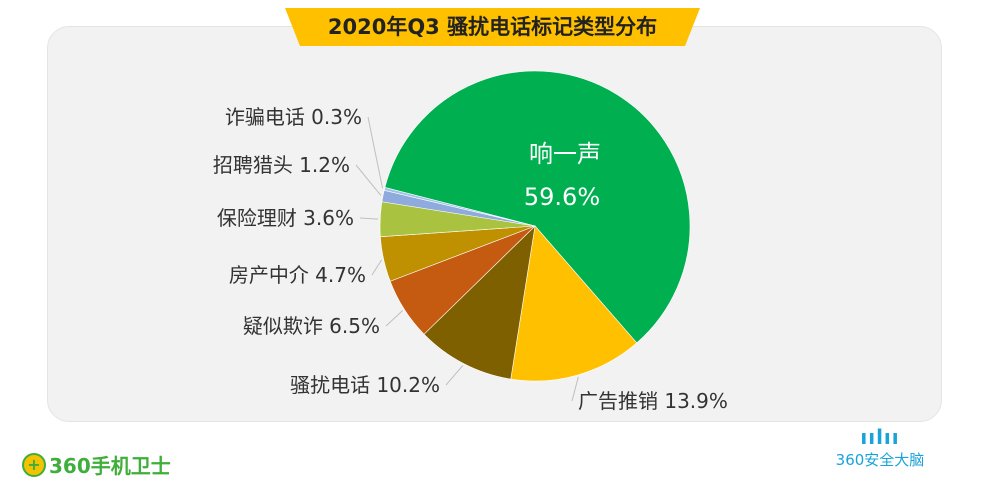 The width and height of the screenshot is (985, 495). Describe the element at coordinates (281, 165) in the screenshot. I see `slice-label: 招聘猎头 1.2%` at that location.